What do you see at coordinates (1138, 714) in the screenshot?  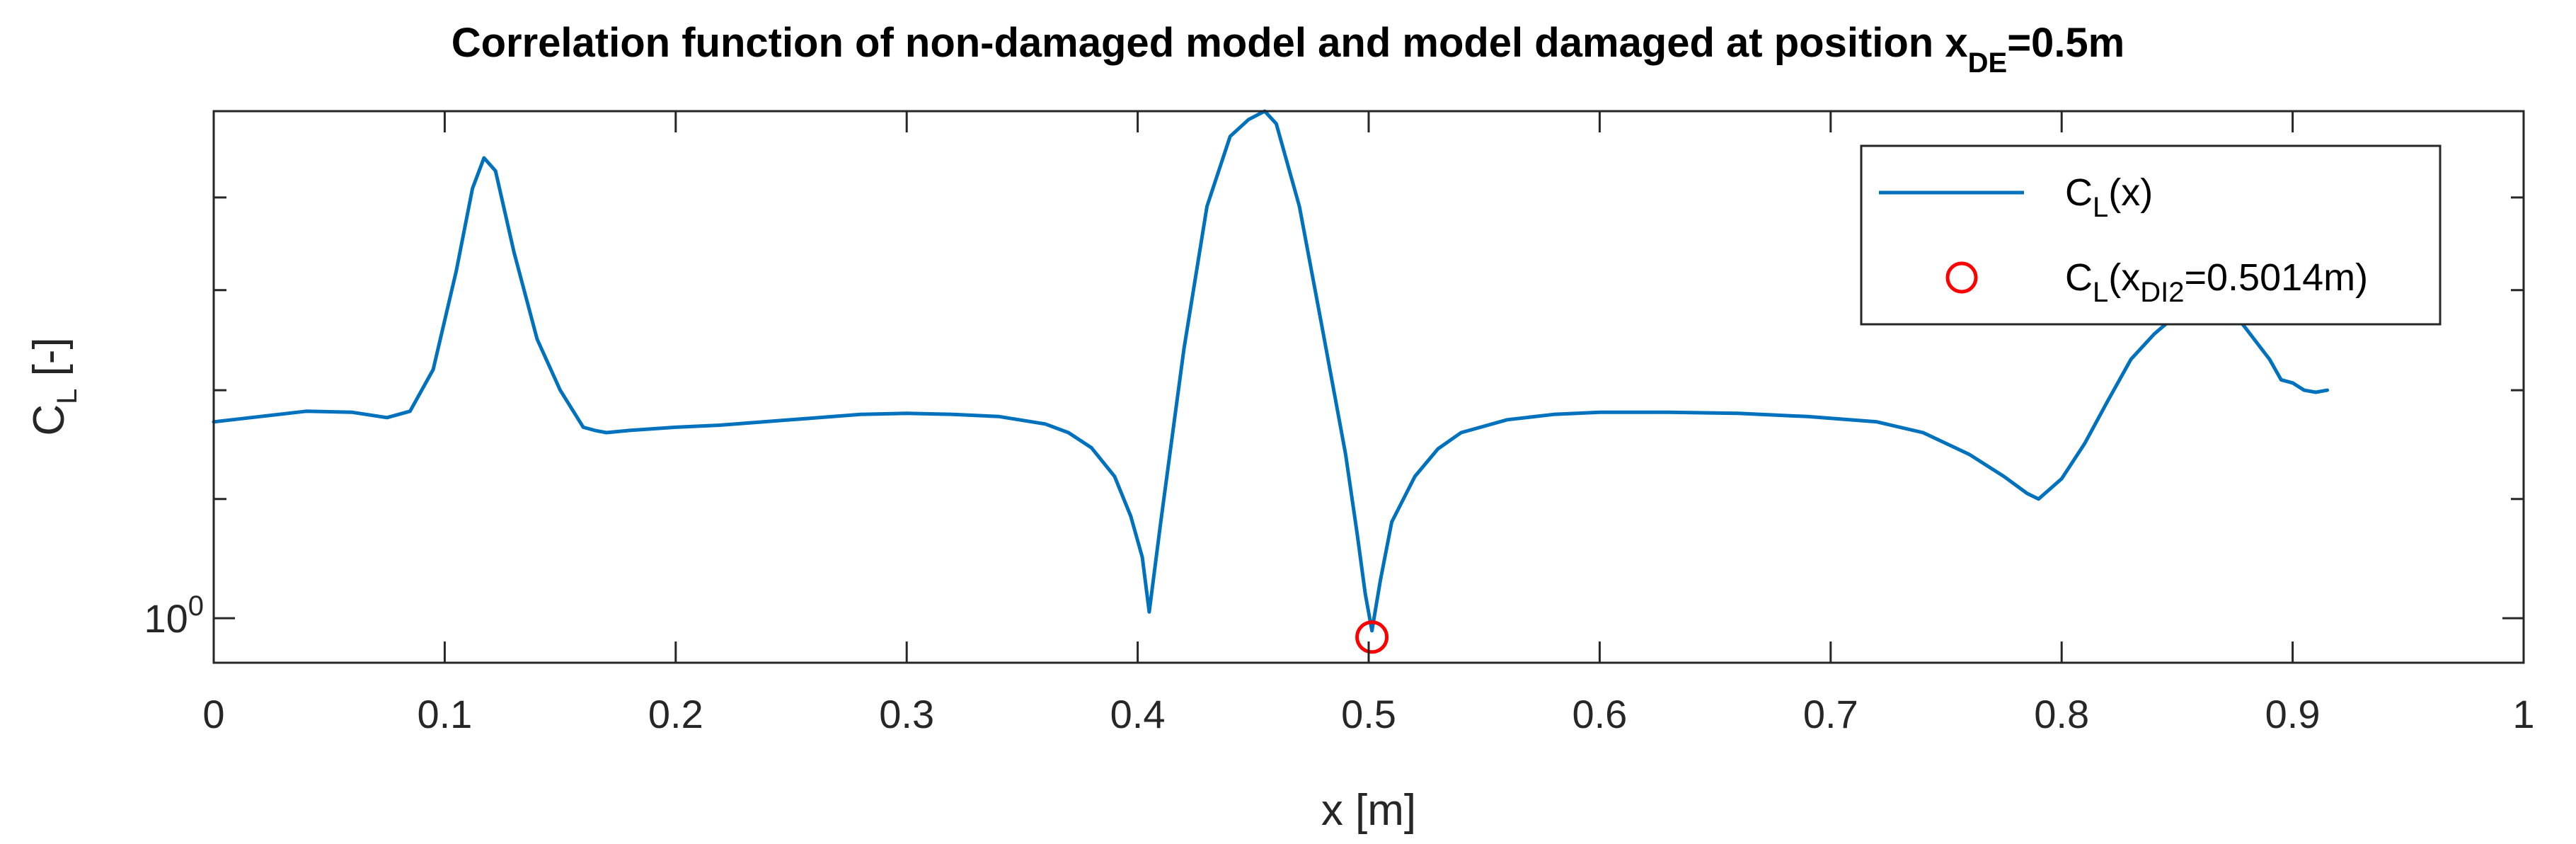 I see `x-tick-label: 0.4` at bounding box center [1138, 714].